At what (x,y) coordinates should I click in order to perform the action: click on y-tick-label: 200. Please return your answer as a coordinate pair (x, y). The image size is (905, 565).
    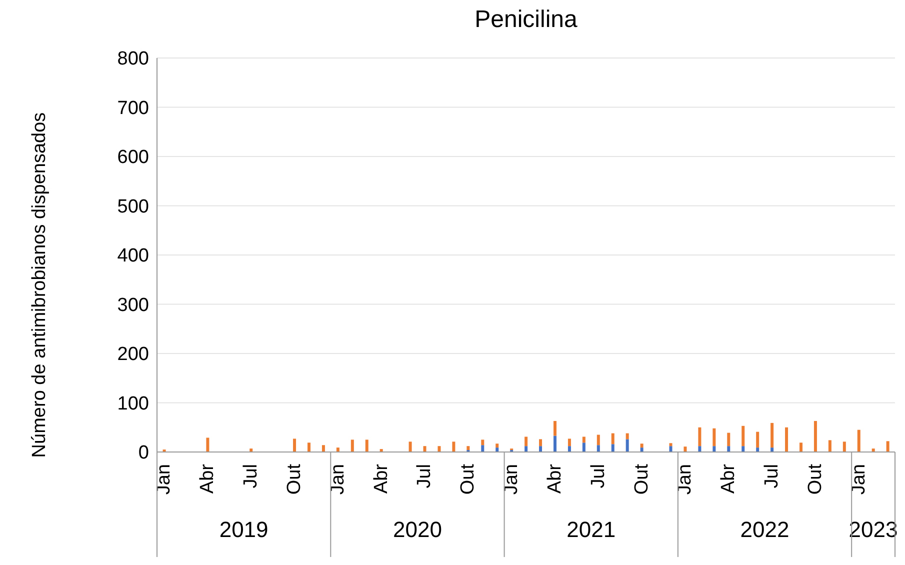
    Looking at the image, I should click on (133, 355).